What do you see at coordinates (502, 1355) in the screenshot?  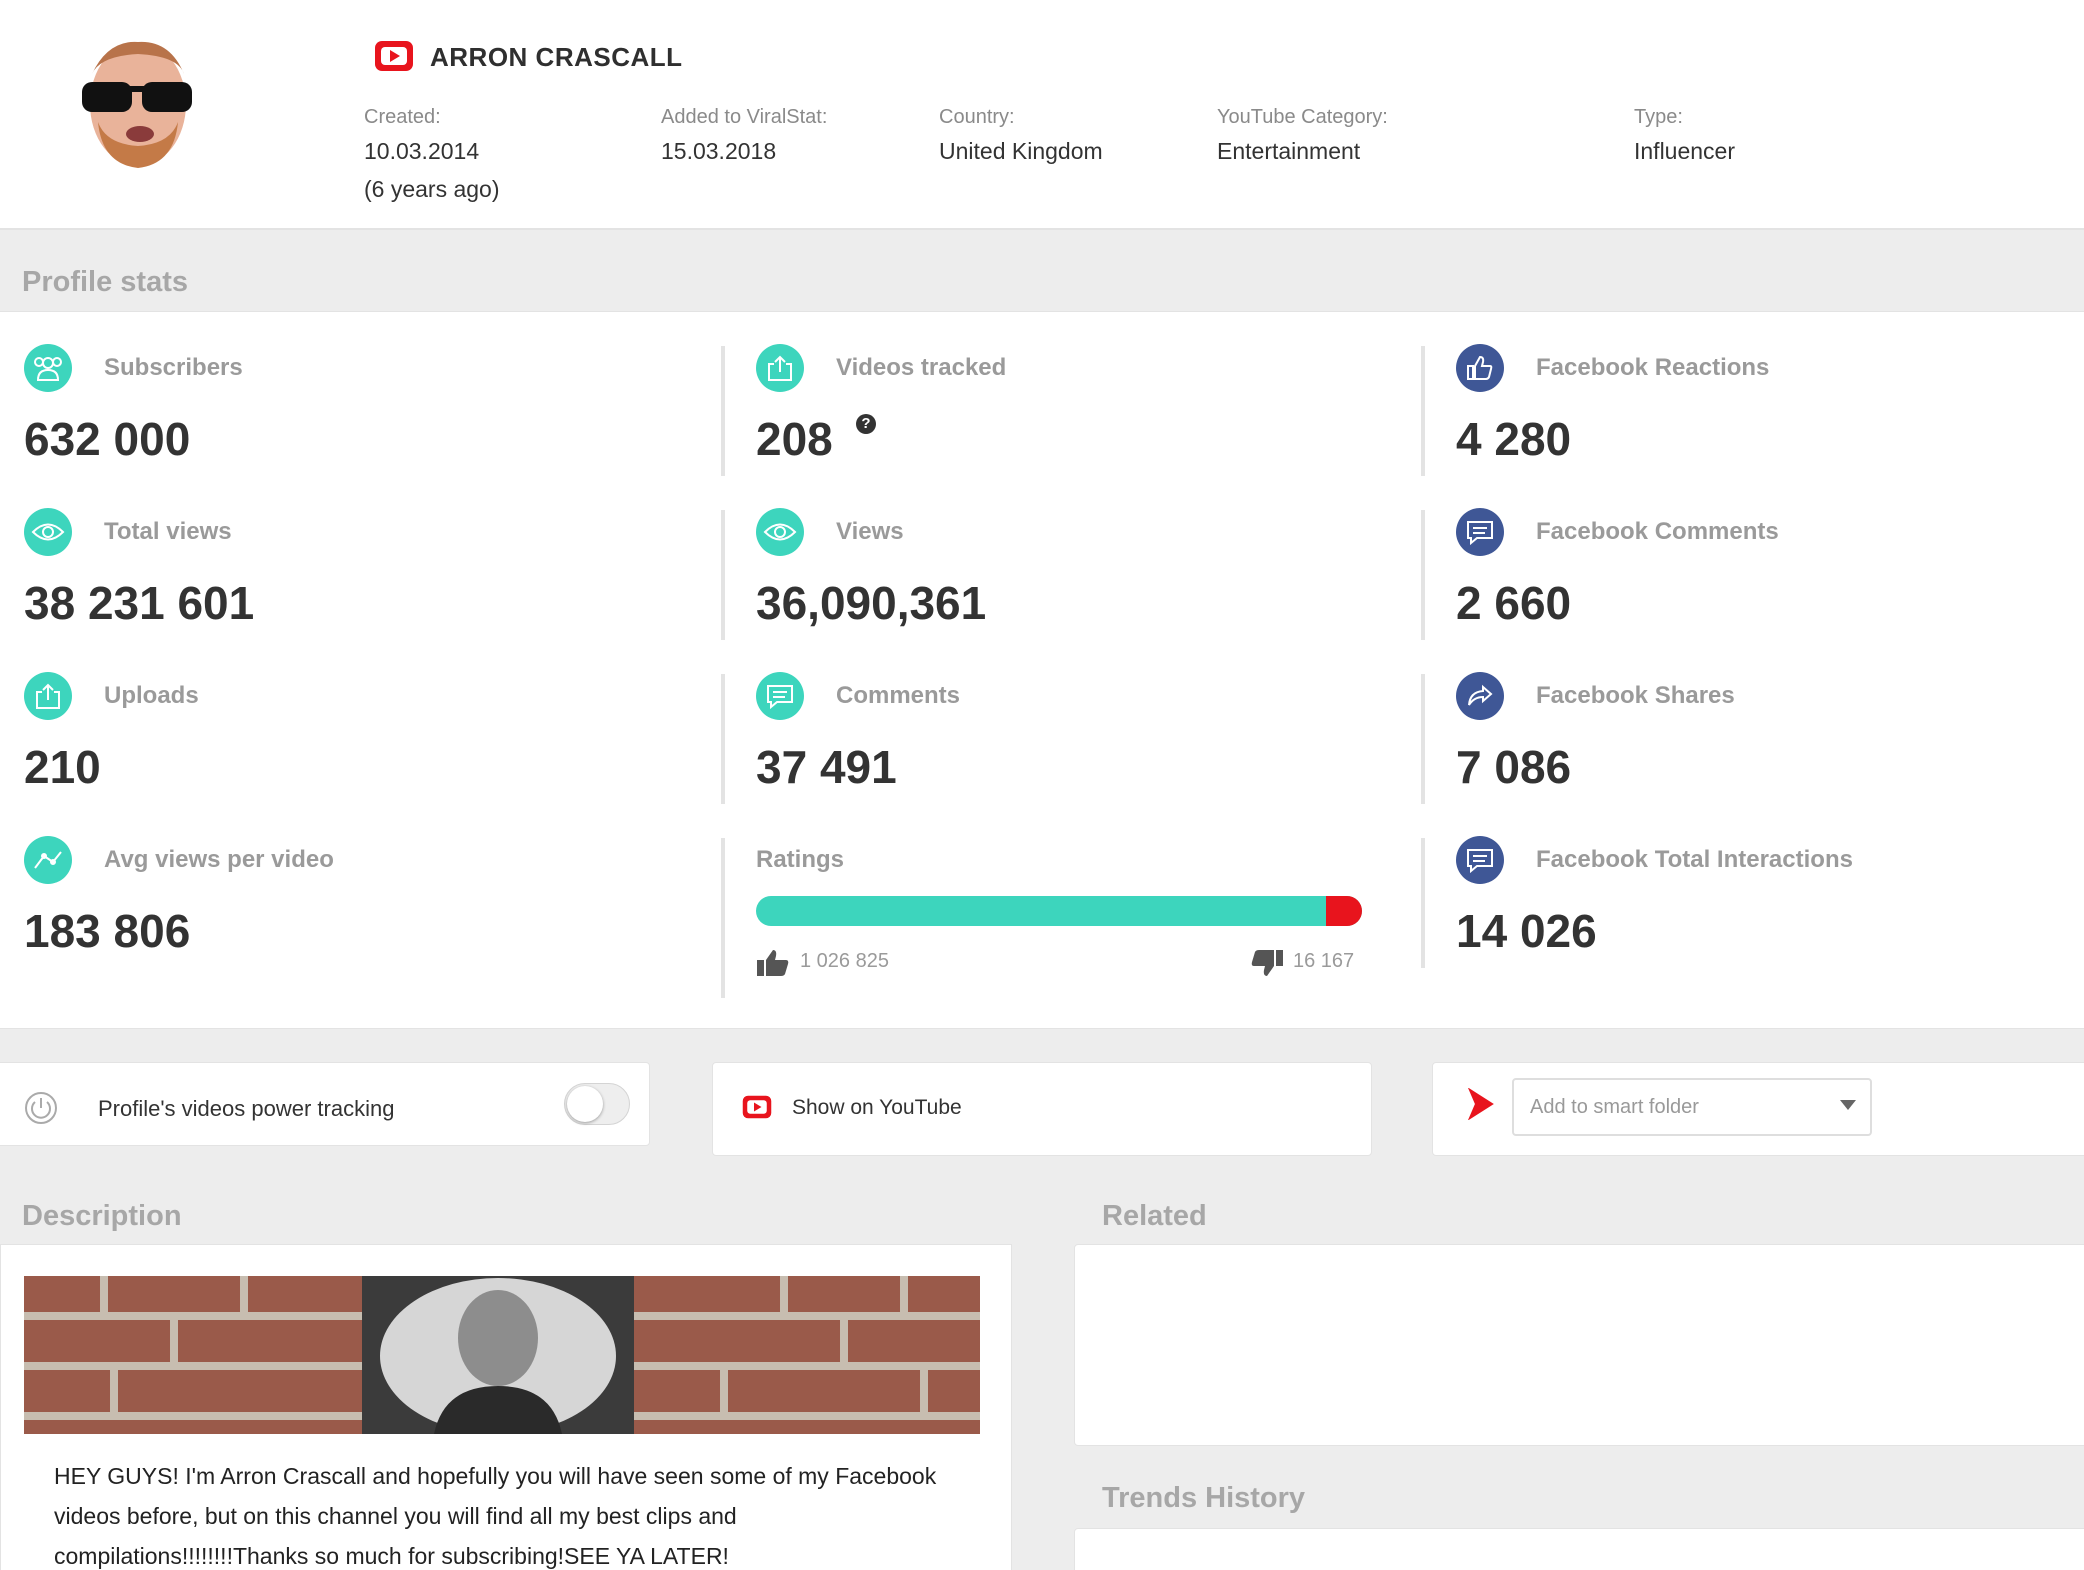 I see `channel-banner-image` at bounding box center [502, 1355].